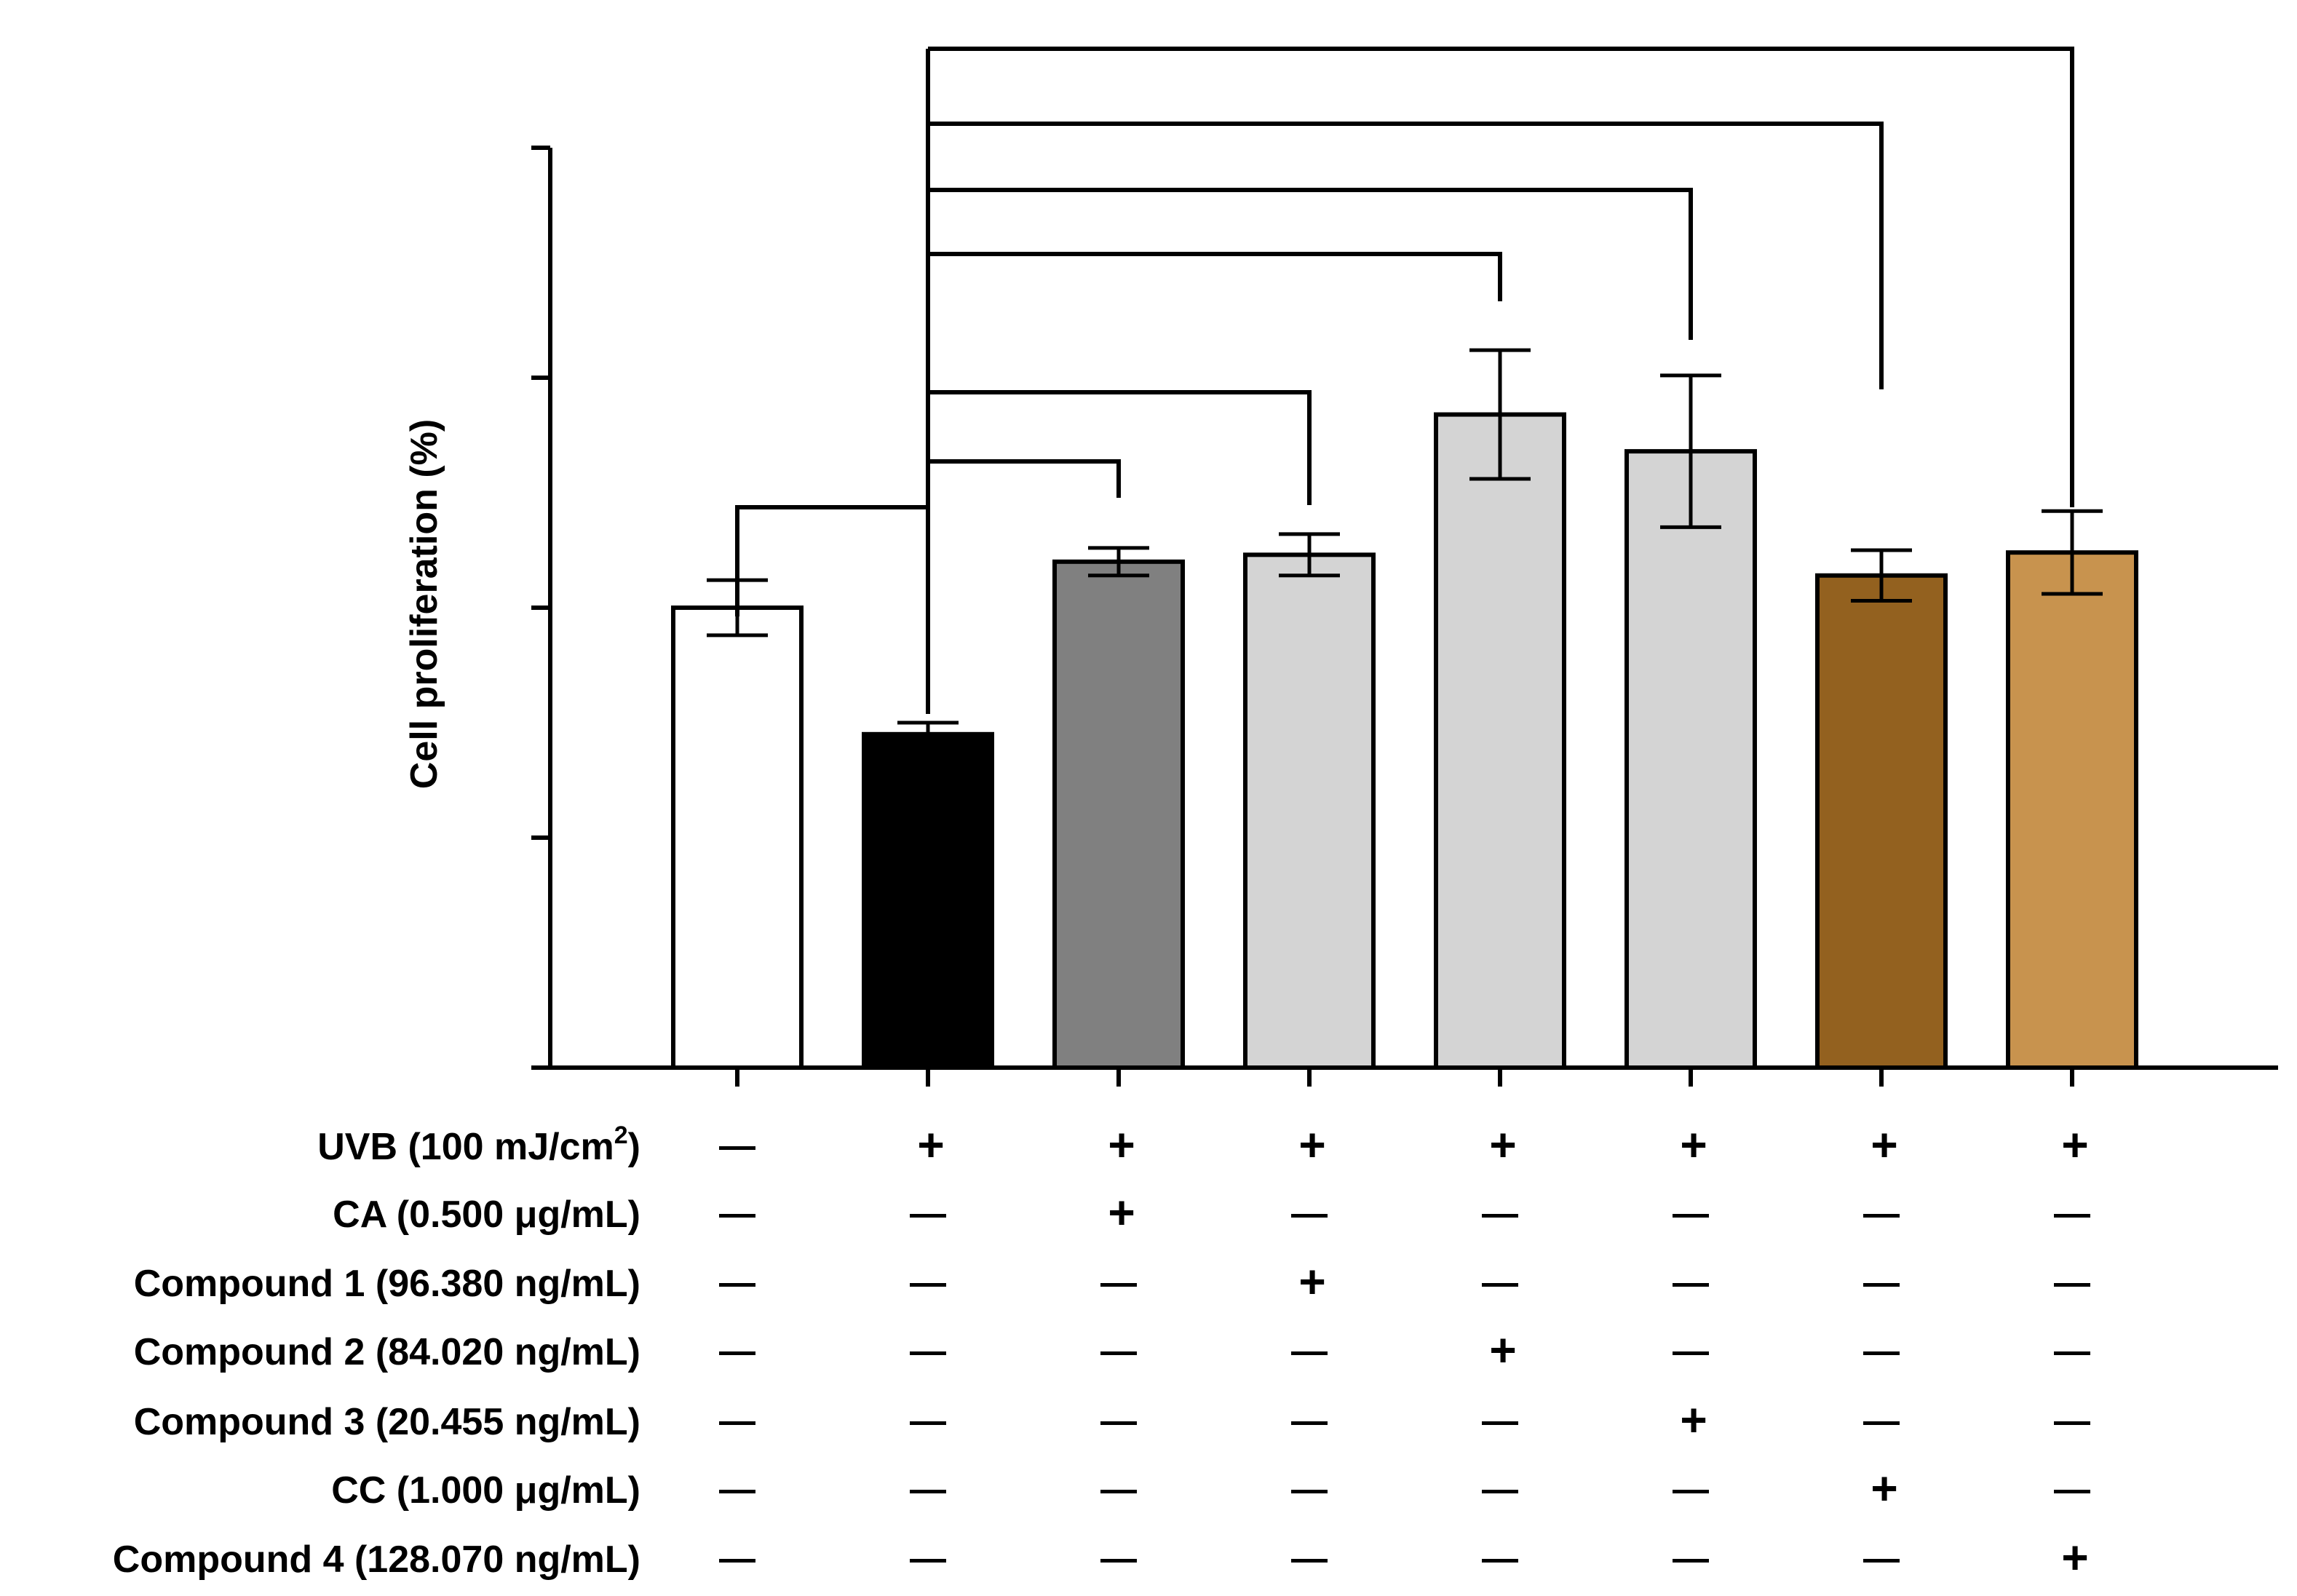 The image size is (2297, 1596). Describe the element at coordinates (634, 1147) in the screenshot. I see `treatment-label-end: )` at that location.